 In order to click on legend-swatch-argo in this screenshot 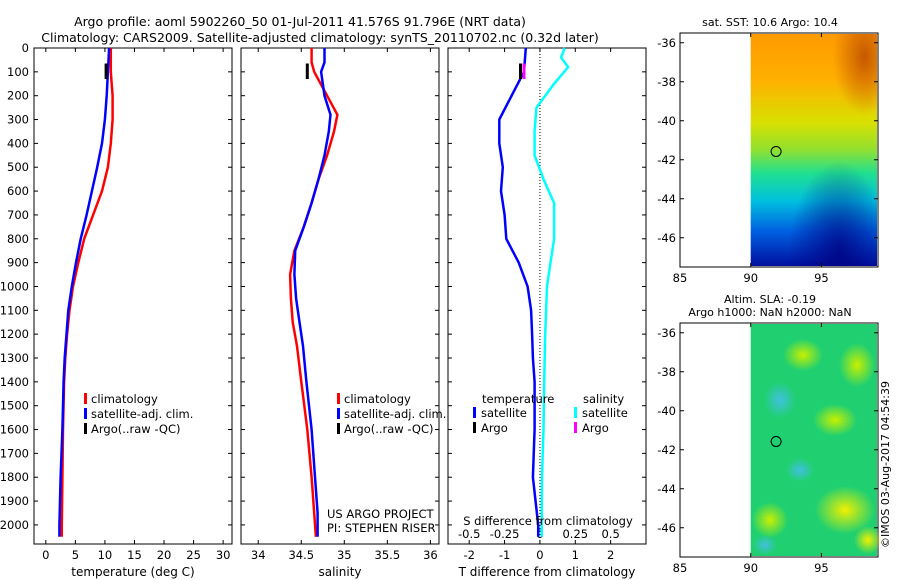, I will do `click(85, 428)`.